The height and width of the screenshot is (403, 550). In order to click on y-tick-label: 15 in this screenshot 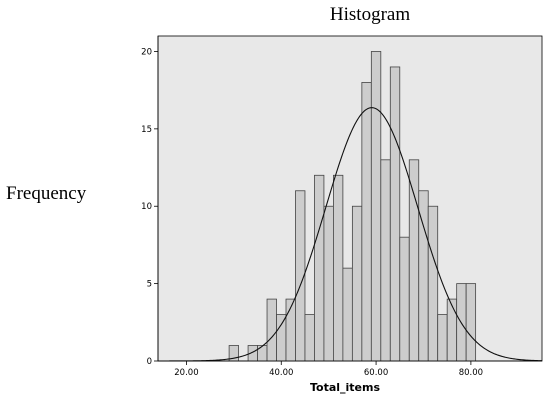, I will do `click(146, 130)`.